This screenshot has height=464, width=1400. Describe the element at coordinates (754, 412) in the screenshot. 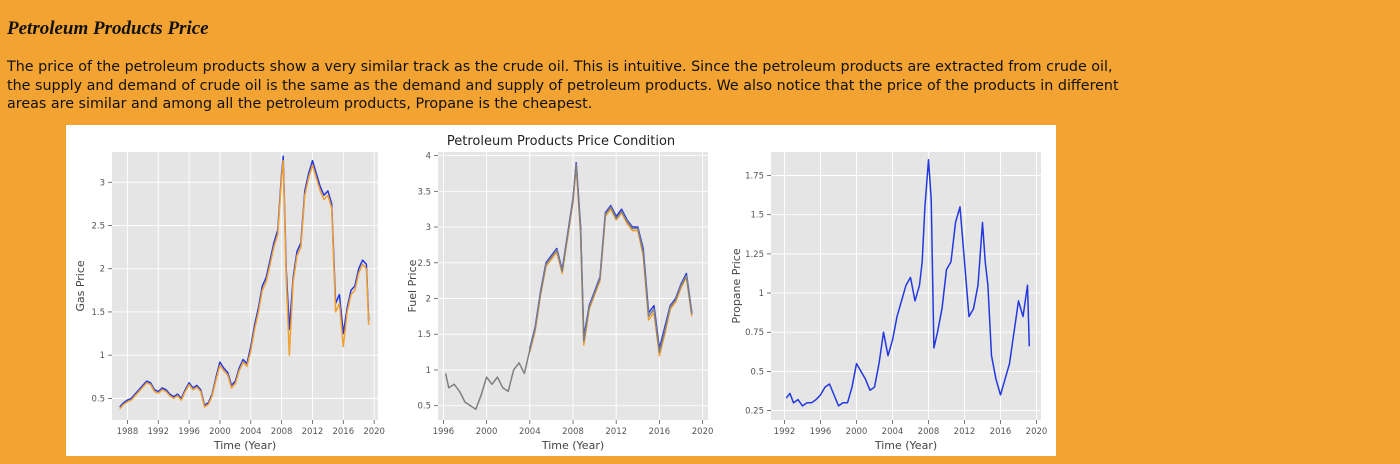

I see `y-tick-label: 0.25` at that location.